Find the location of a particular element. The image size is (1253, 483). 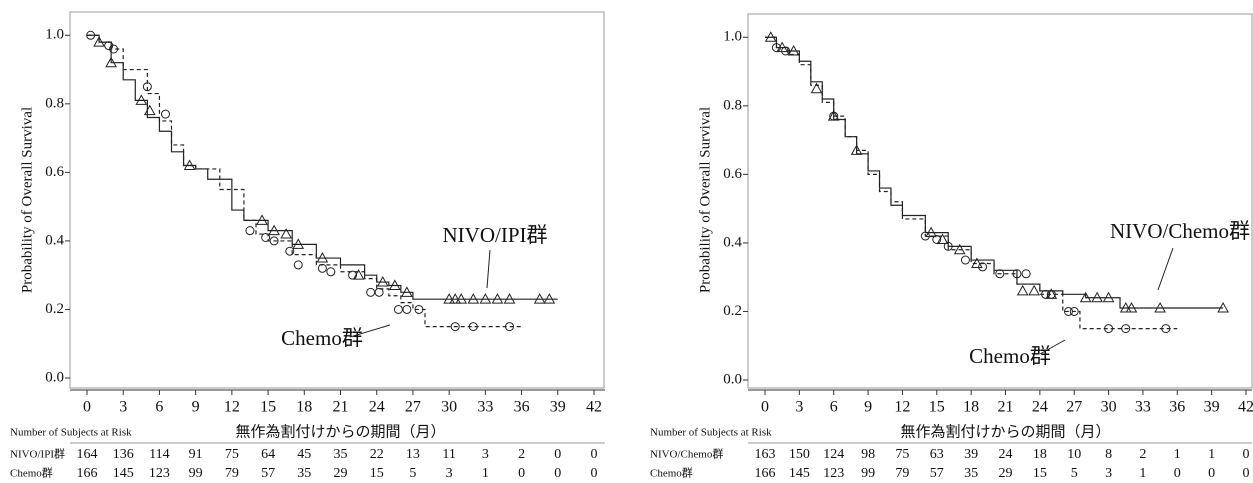

y-tick-label: 1.0 is located at coordinates (732, 37).